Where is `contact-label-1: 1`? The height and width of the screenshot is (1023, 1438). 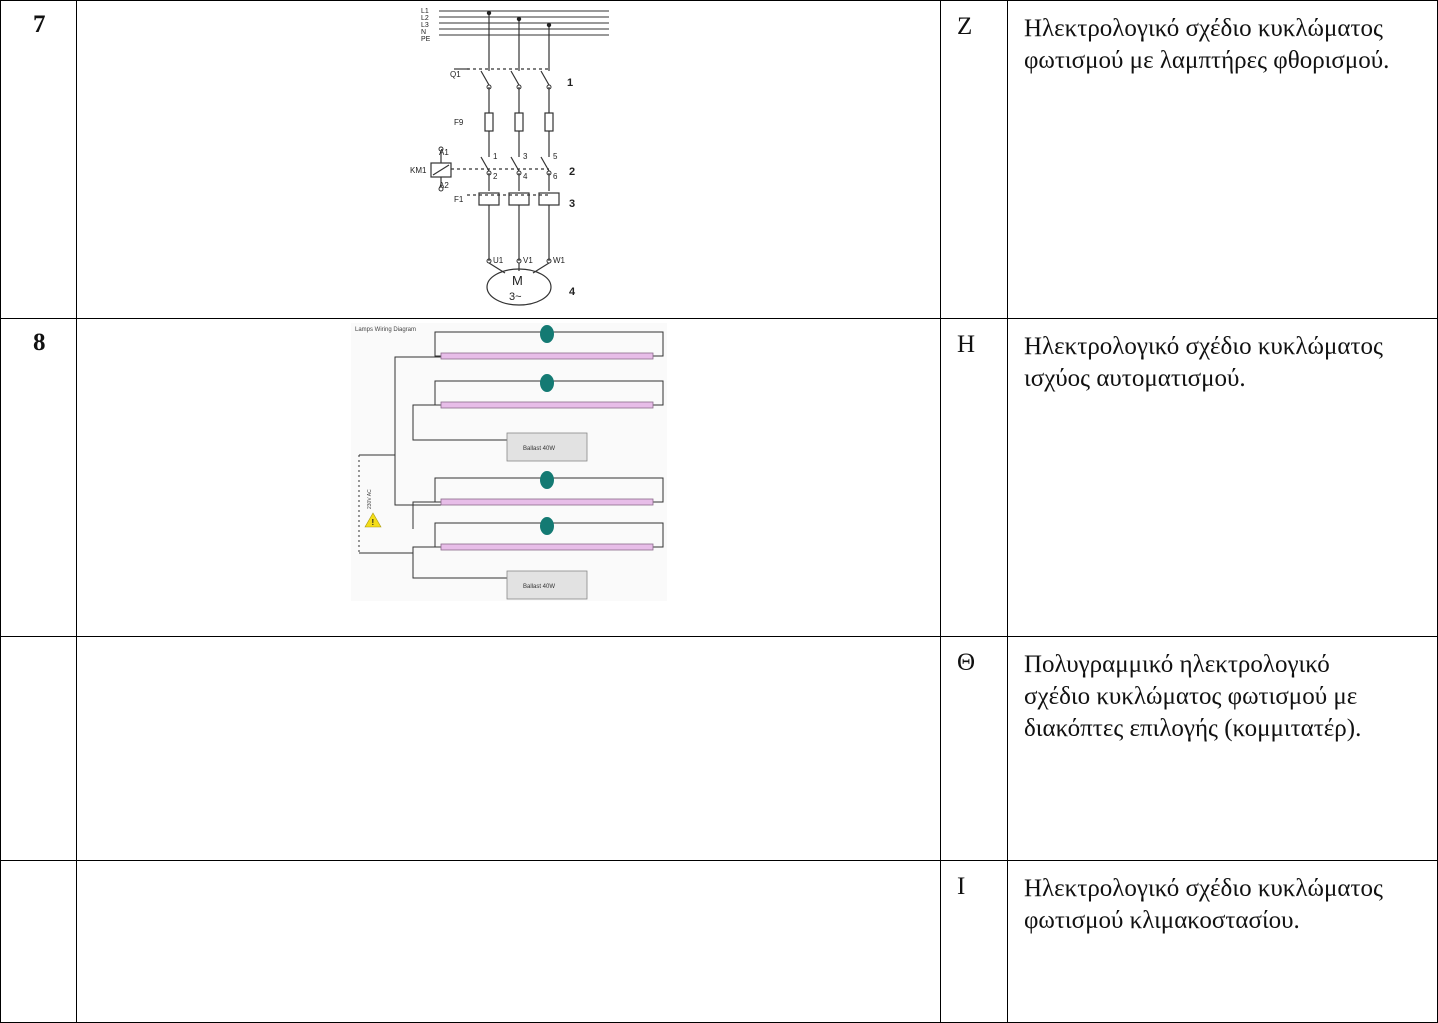
contact-label-1: 1 is located at coordinates (495, 156).